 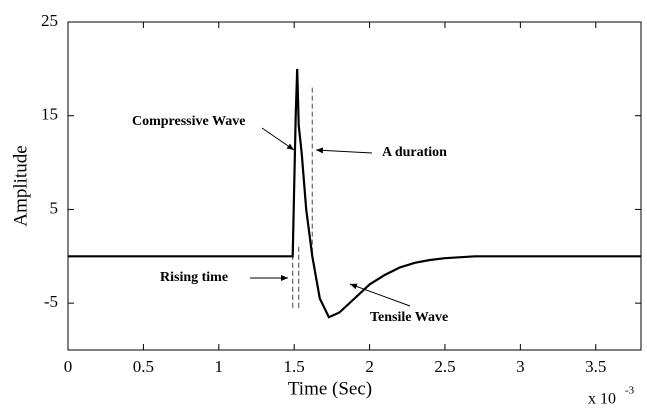 What do you see at coordinates (54, 207) in the screenshot?
I see `y-tick-label: 5` at bounding box center [54, 207].